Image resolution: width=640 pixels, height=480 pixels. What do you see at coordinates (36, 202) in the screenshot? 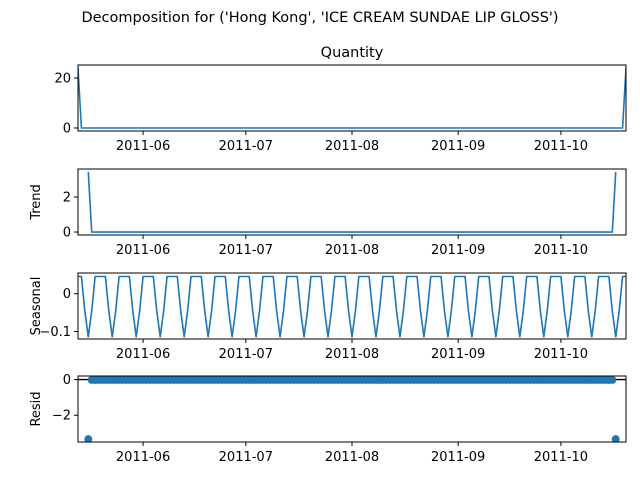
I see `y-axis-label: Trend` at bounding box center [36, 202].